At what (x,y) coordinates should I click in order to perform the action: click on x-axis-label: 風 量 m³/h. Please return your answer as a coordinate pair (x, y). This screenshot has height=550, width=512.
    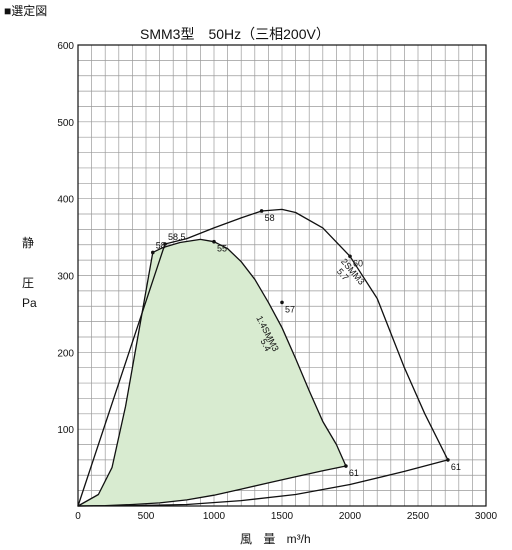
    Looking at the image, I should click on (275, 539).